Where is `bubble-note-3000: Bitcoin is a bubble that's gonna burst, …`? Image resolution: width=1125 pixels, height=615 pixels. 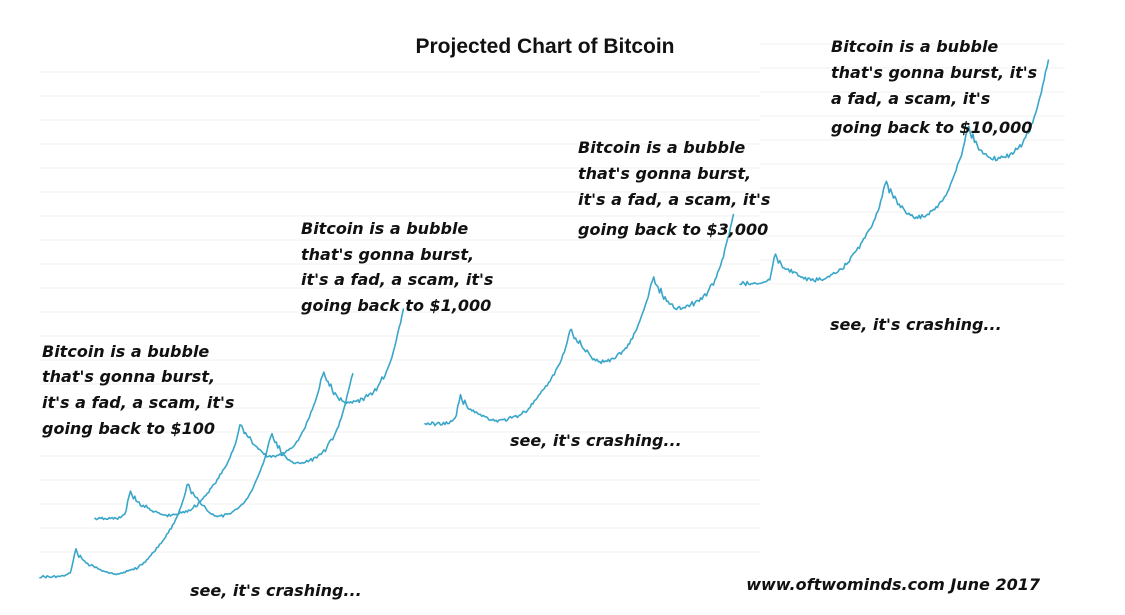
bubble-note-3000: Bitcoin is a bubble that's gonna burst, … is located at coordinates (674, 188).